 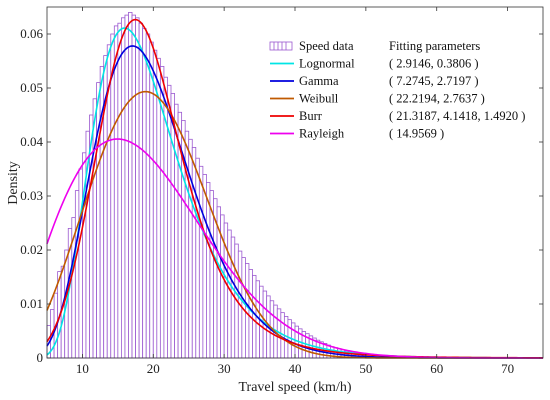 What do you see at coordinates (13, 183) in the screenshot?
I see `y-axis-title: Density` at bounding box center [13, 183].